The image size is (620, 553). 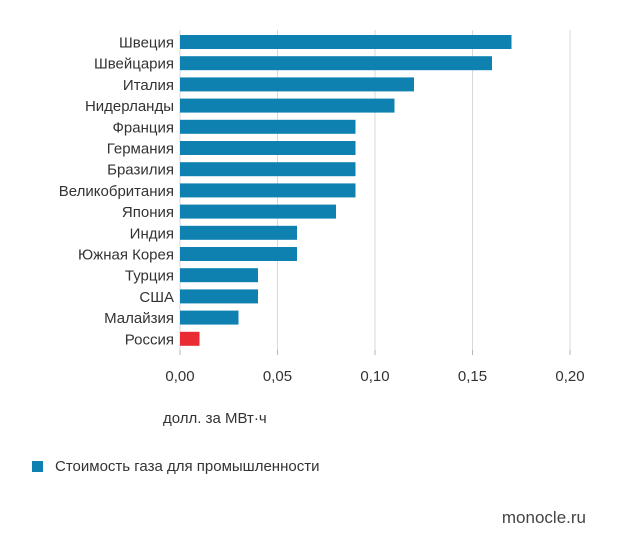 What do you see at coordinates (140, 149) in the screenshot?
I see `category-label-5: Германия` at bounding box center [140, 149].